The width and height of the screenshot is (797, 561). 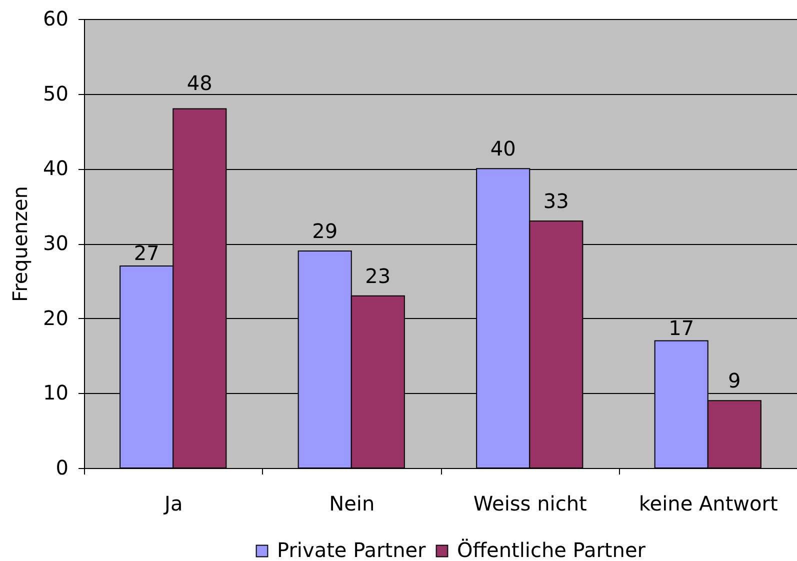 I want to click on x-tick-label: Nein, so click(x=352, y=504).